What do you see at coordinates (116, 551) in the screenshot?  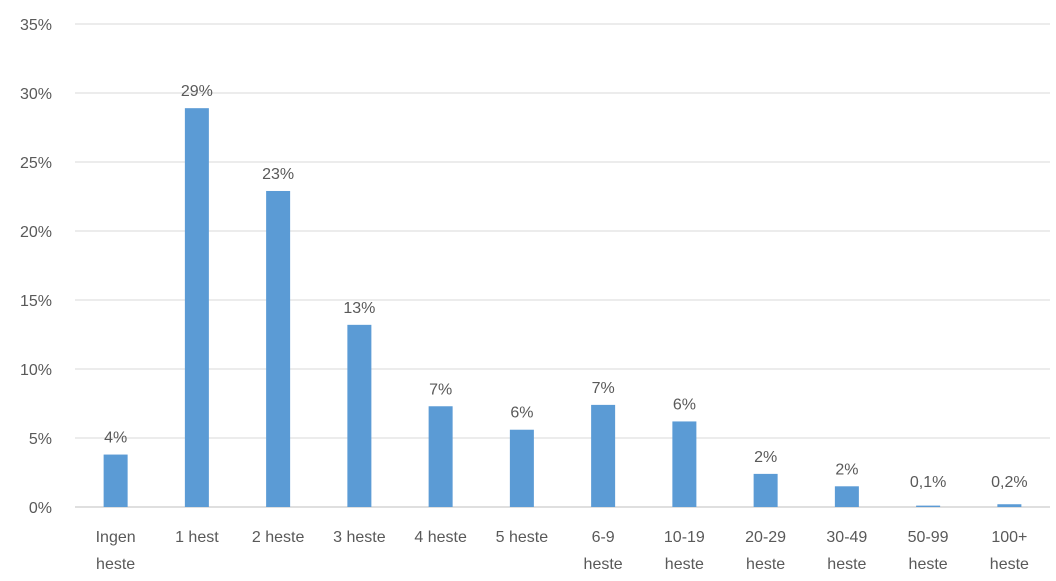 I see `x-tick-label: Ingen heste` at bounding box center [116, 551].